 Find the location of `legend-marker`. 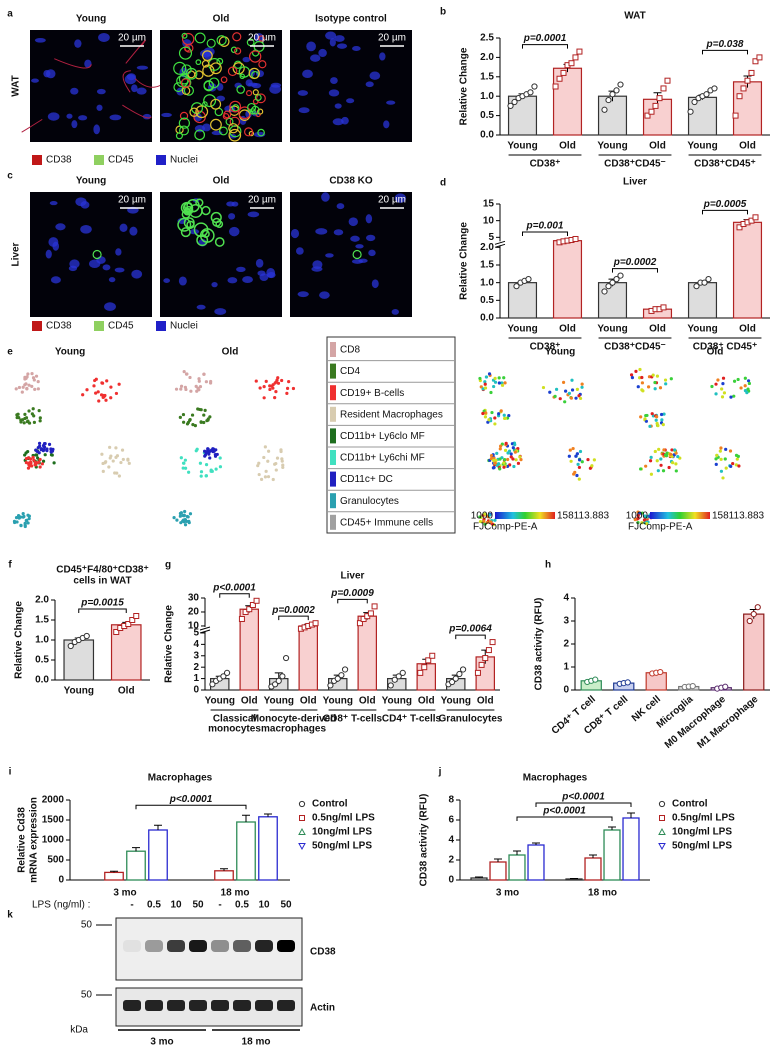

legend-marker is located at coordinates (662, 804).